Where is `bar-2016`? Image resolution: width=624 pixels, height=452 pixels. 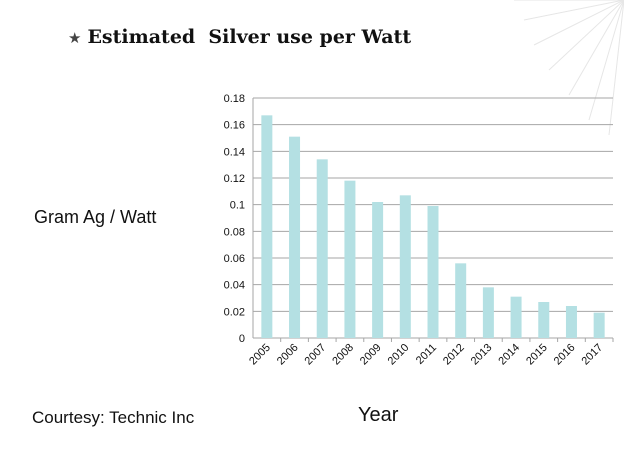 bar-2016 is located at coordinates (571, 322).